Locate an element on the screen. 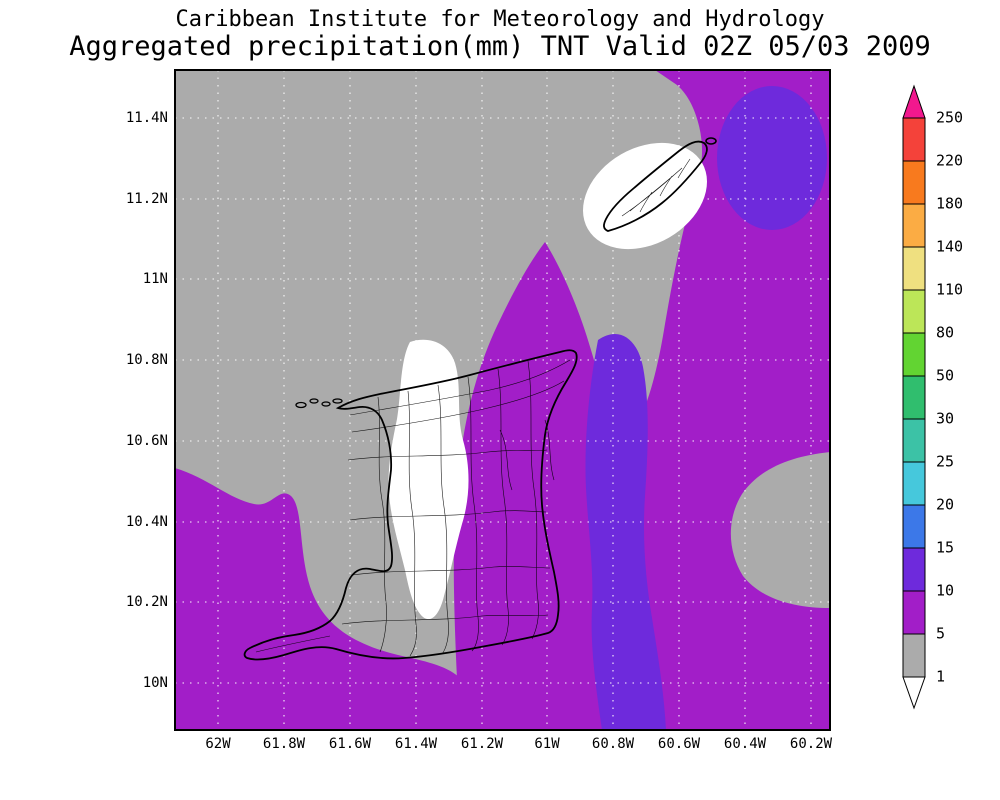  colorbar-tick-label: 30 is located at coordinates (945, 419).